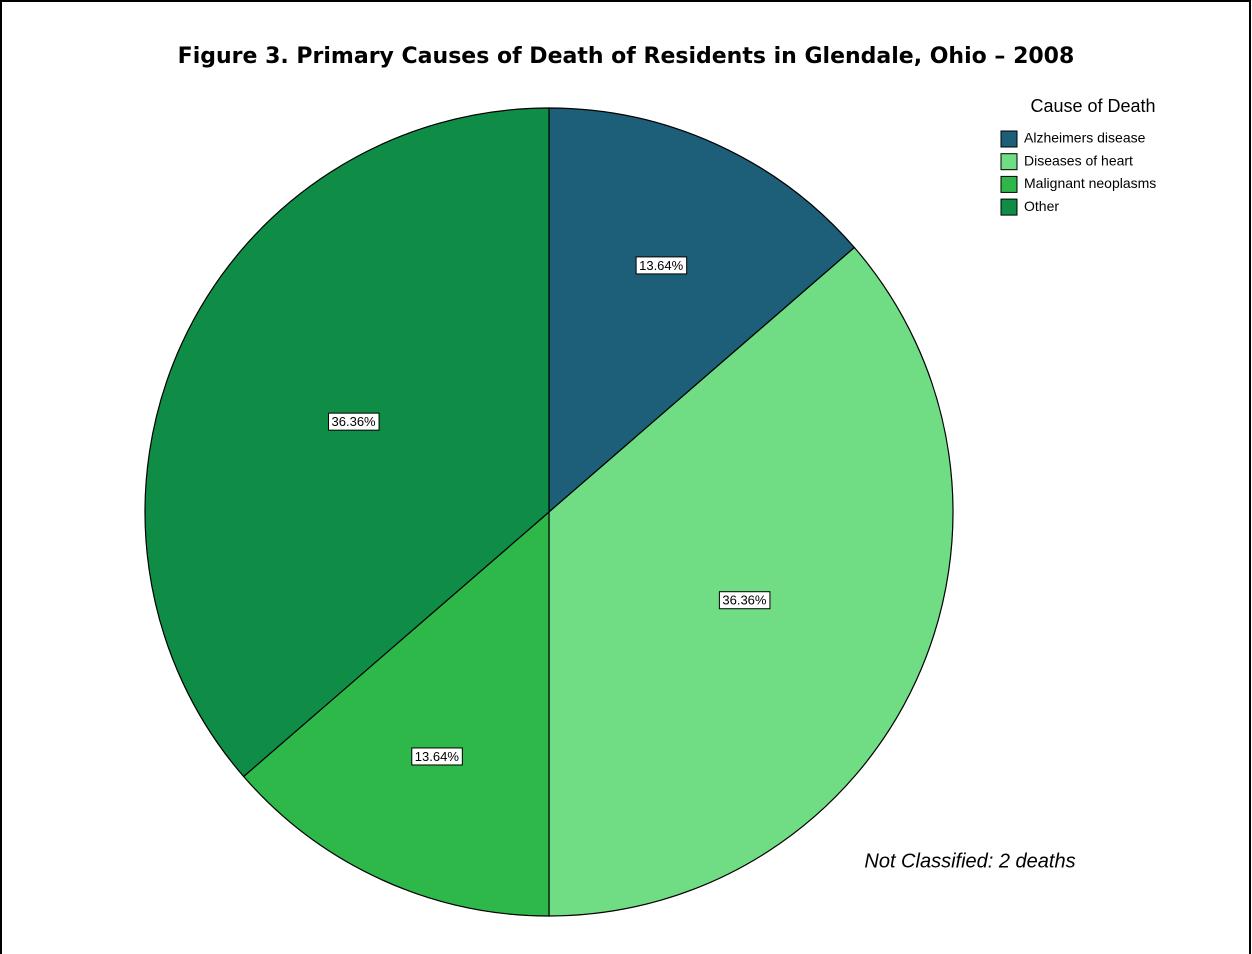 The width and height of the screenshot is (1252, 954). I want to click on legend-label: Diseases of heart, so click(1078, 160).